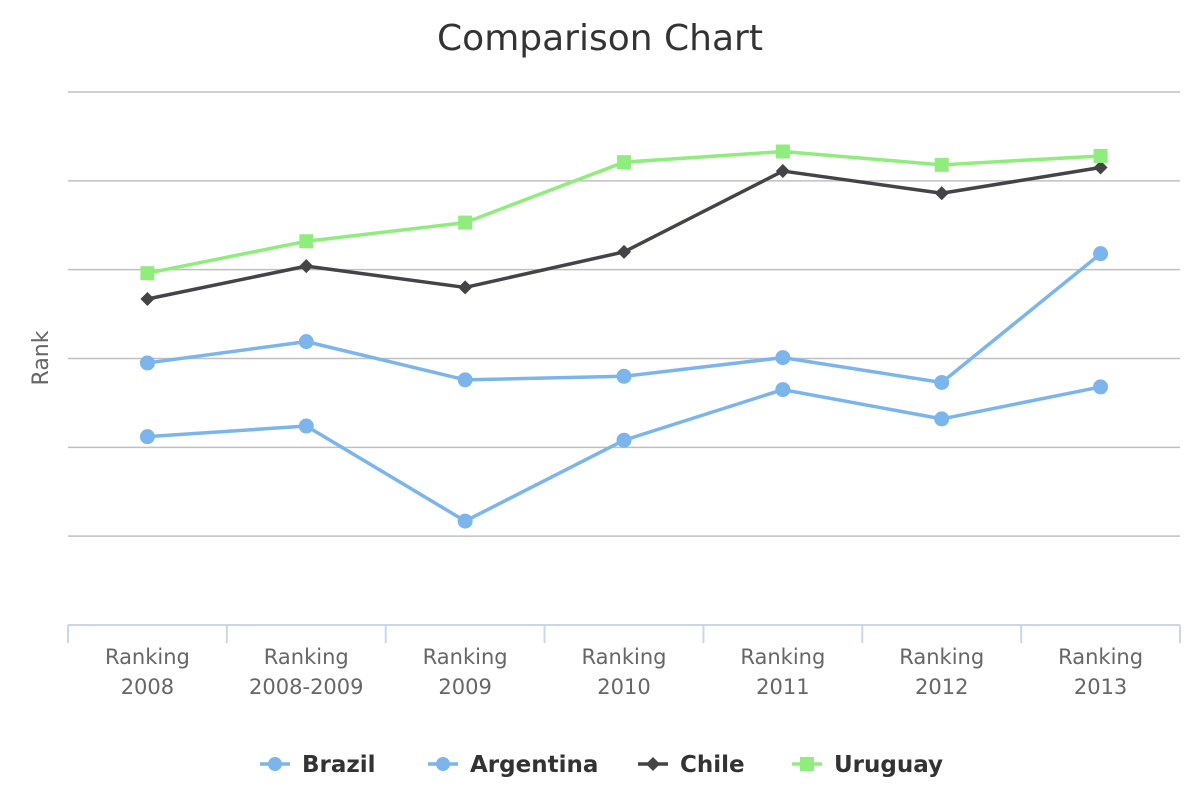 This screenshot has height=800, width=1200. I want to click on legend-item-chile: Chile, so click(691, 765).